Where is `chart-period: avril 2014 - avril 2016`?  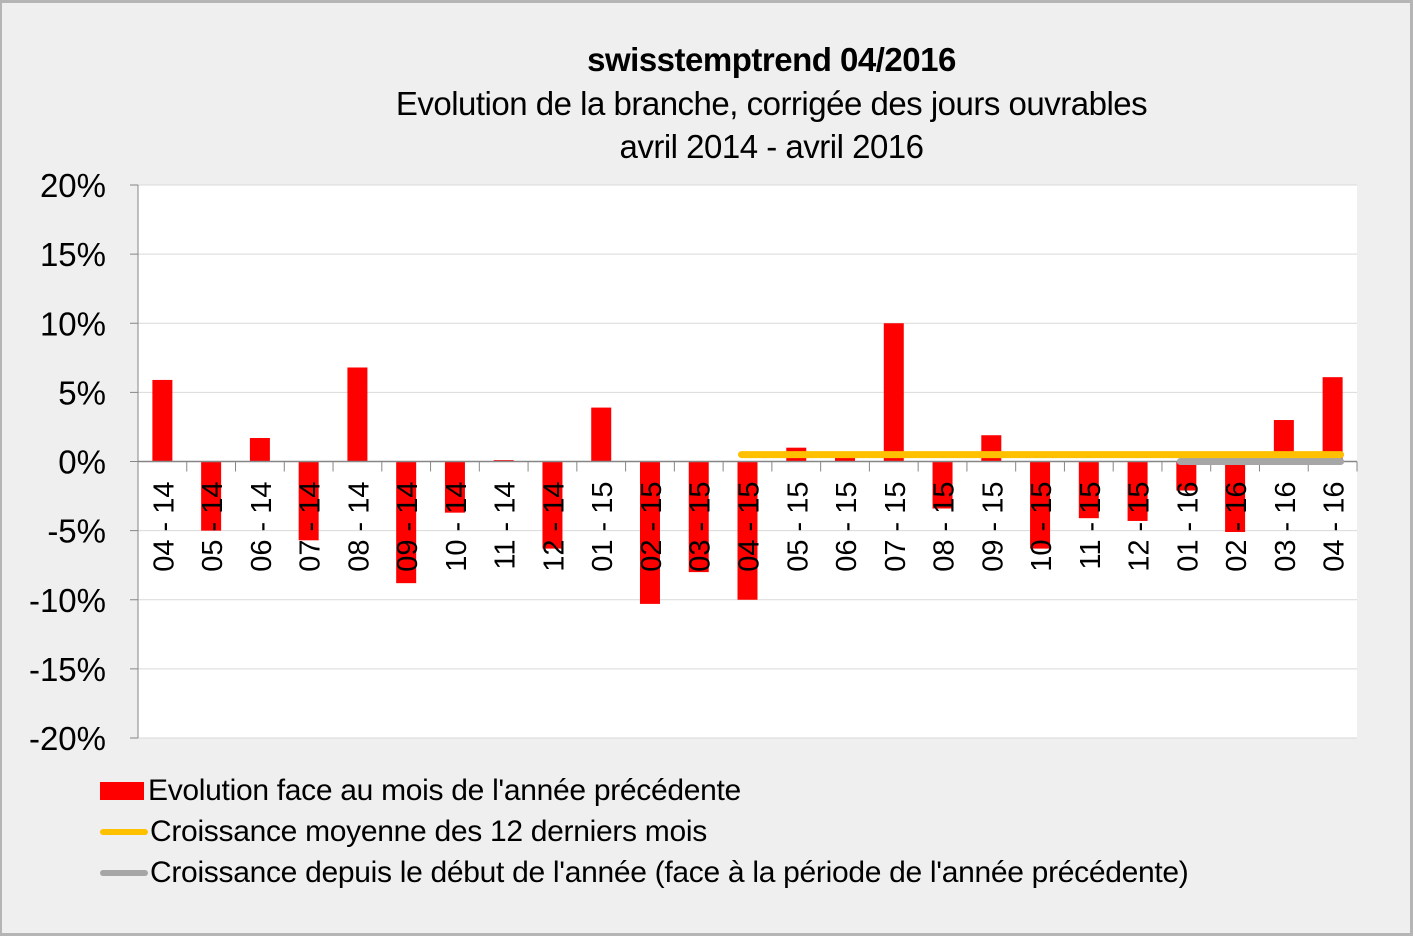 chart-period: avril 2014 - avril 2016 is located at coordinates (772, 146).